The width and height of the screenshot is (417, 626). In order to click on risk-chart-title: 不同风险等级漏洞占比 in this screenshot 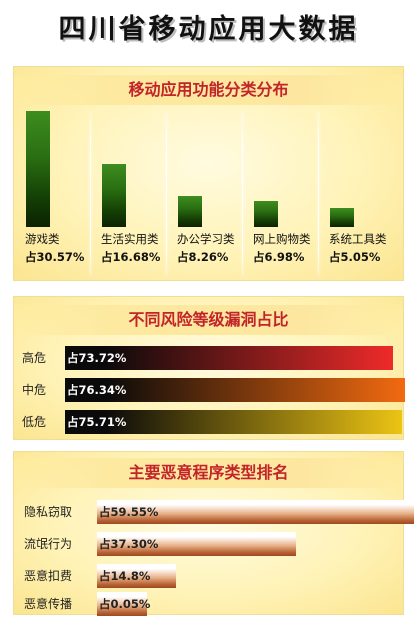, I will do `click(208, 319)`.